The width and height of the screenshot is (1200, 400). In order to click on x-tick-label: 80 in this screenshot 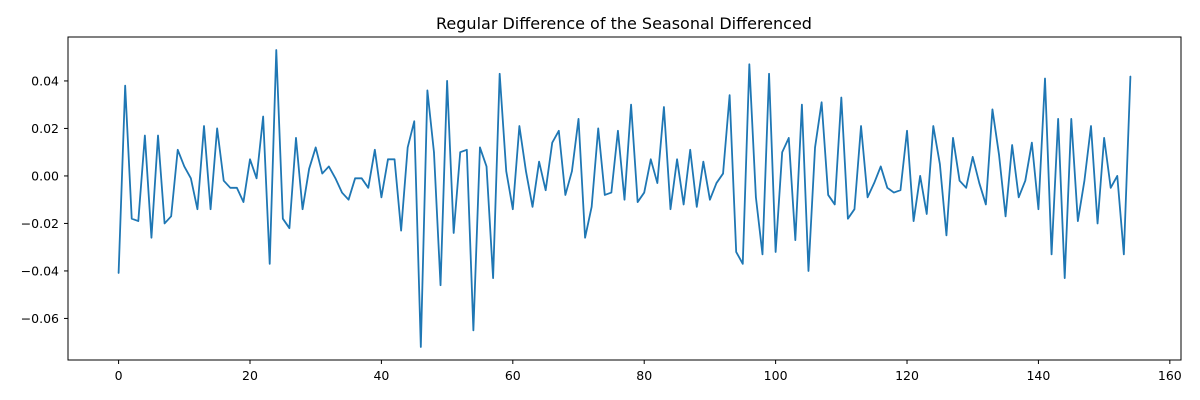, I will do `click(644, 375)`.